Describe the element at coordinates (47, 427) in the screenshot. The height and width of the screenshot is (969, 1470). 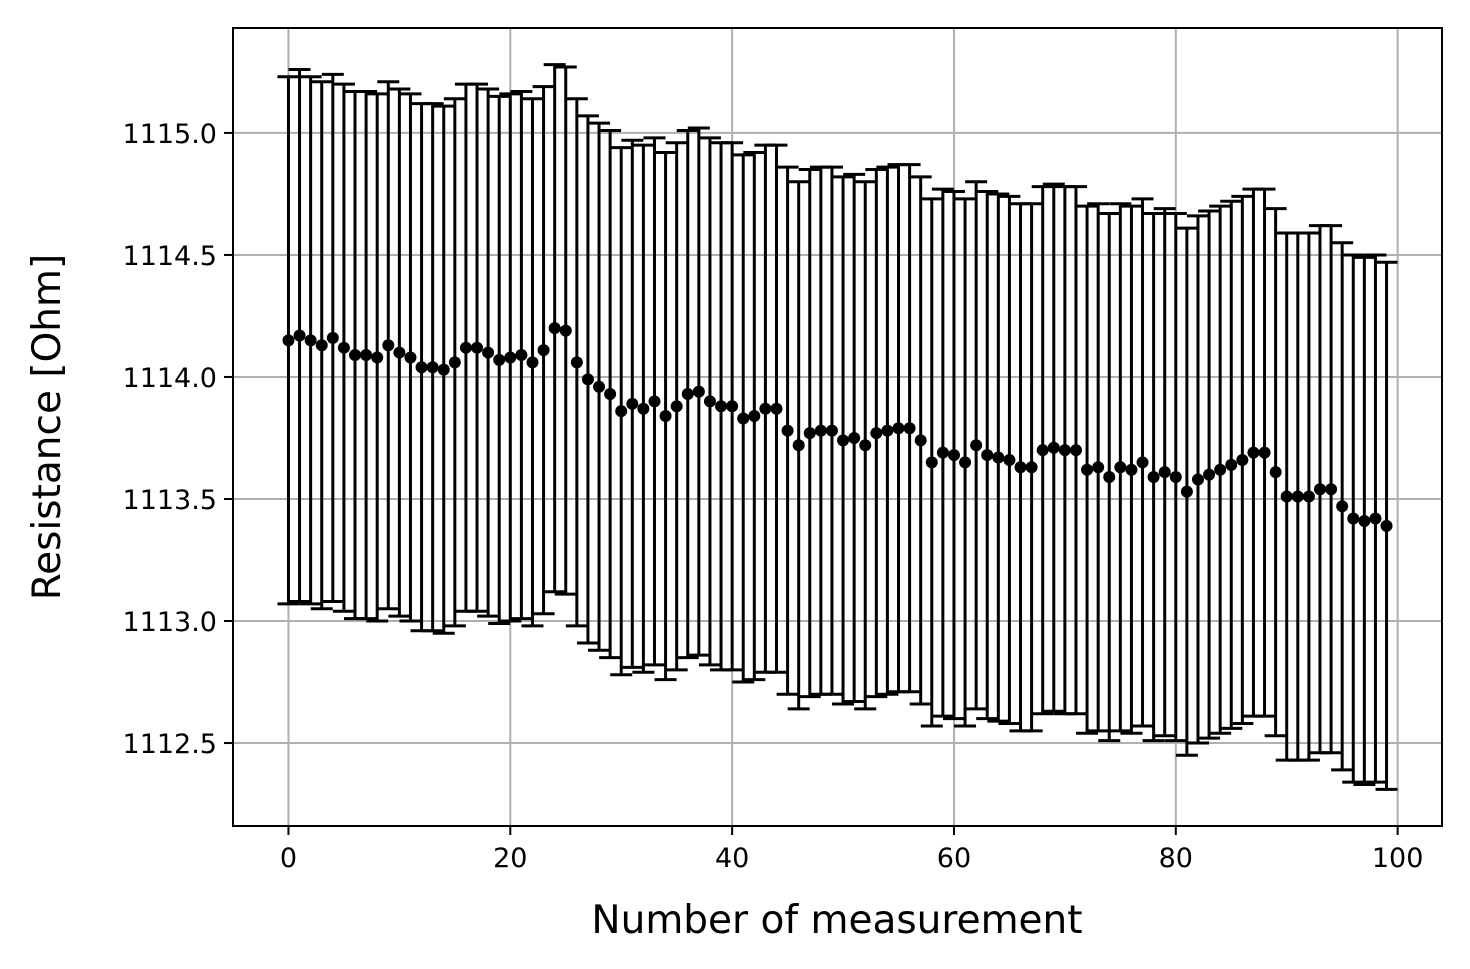
I see `y-axis-label: Resistance [Ohm]` at that location.